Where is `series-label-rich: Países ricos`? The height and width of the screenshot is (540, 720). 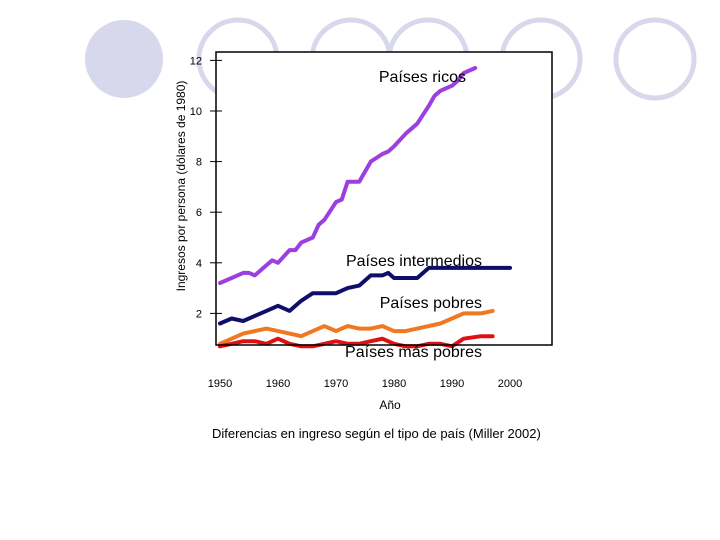
series-label-rich: Países ricos is located at coordinates (422, 77).